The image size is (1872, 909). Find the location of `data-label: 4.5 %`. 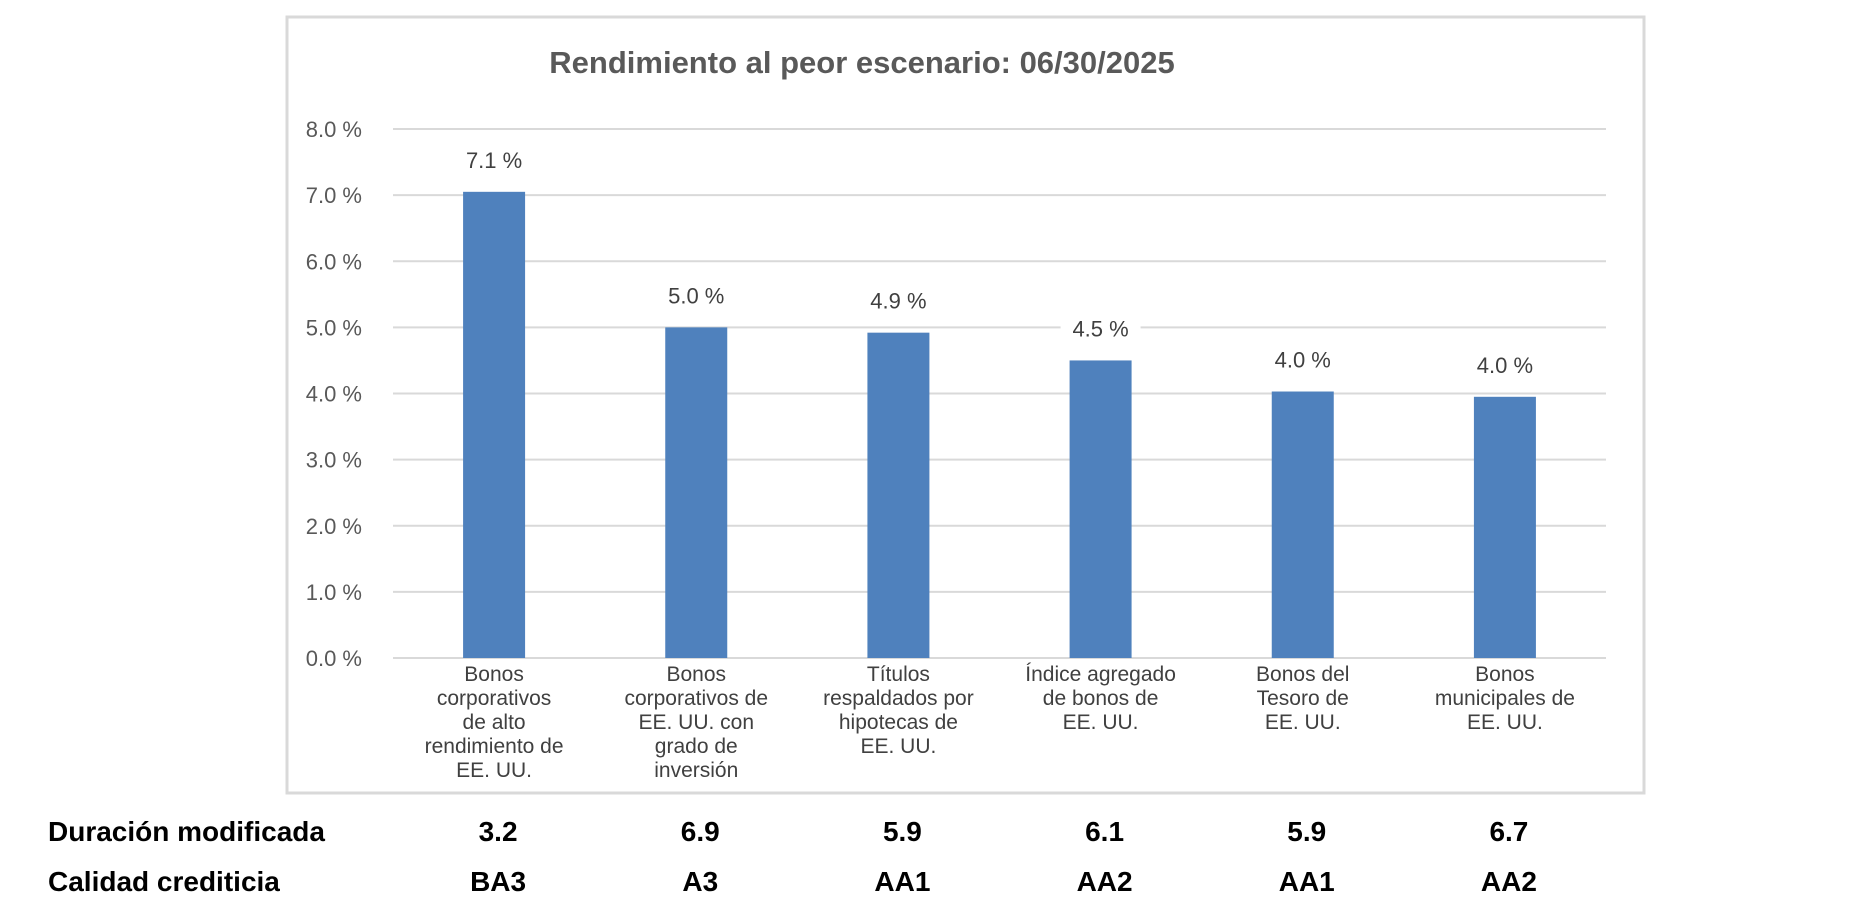

data-label: 4.5 % is located at coordinates (1100, 328).